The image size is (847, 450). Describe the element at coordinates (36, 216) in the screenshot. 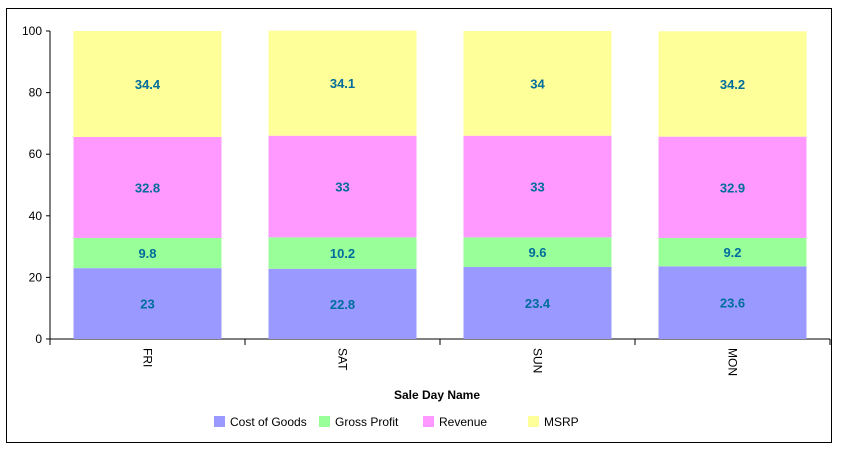

I see `y-tick-label: 40` at that location.